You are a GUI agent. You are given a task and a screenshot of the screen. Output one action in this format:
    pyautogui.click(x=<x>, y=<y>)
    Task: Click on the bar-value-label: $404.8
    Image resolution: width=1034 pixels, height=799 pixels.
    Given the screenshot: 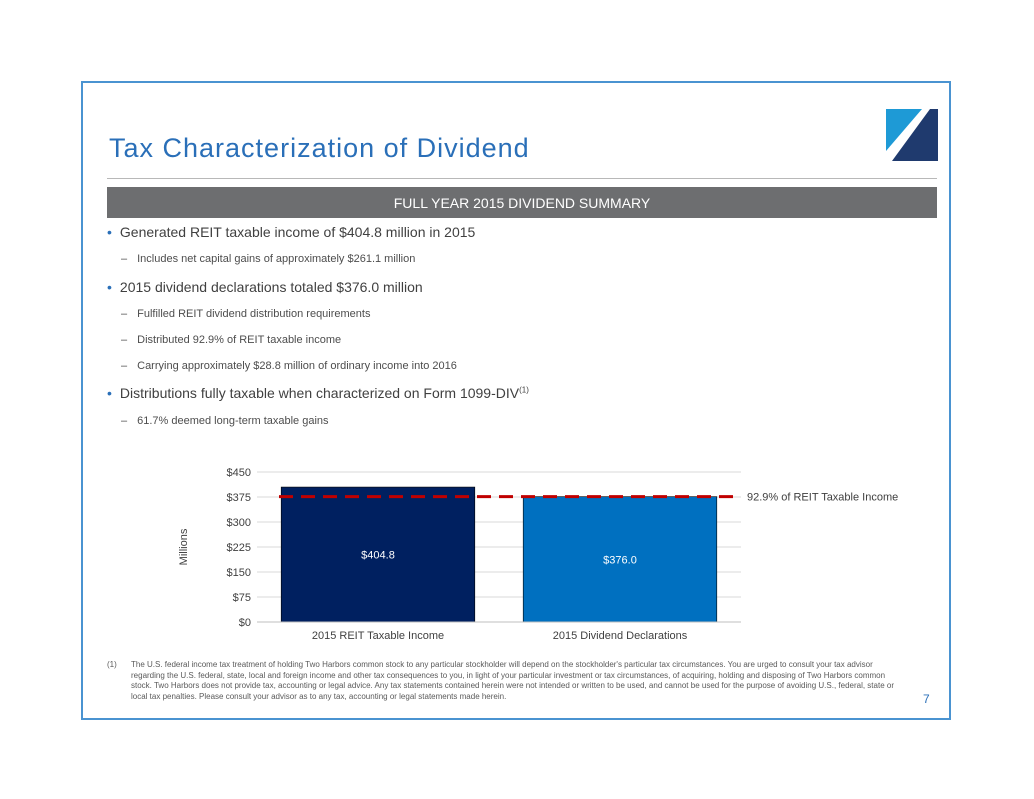 What is the action you would take?
    pyautogui.click(x=378, y=556)
    